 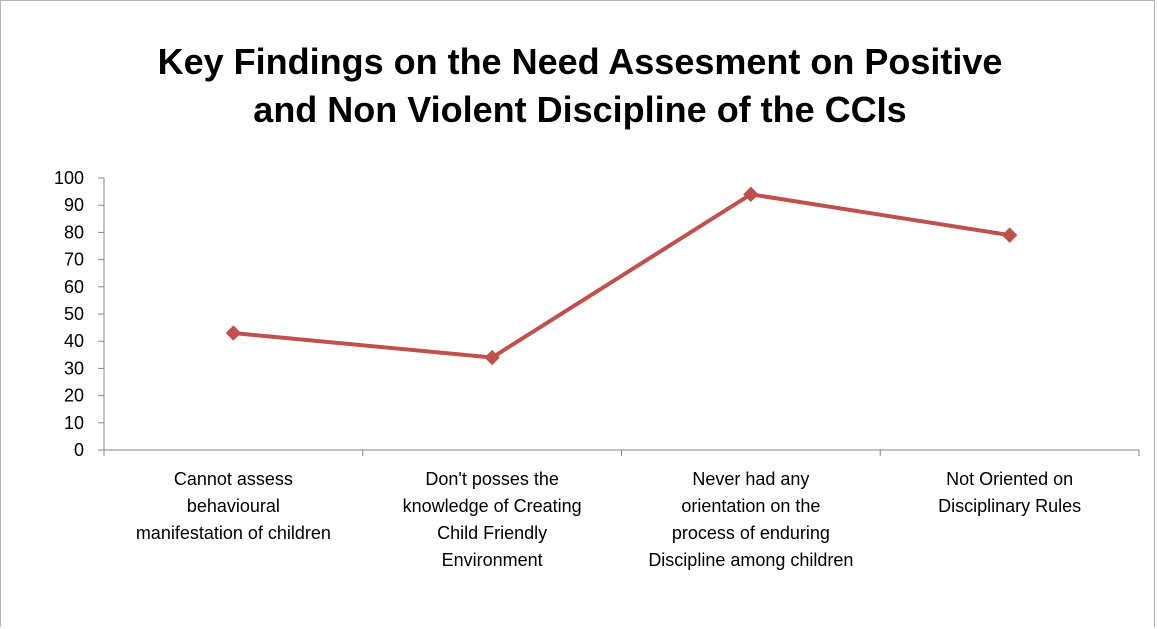 I want to click on y-tick-label: 40, so click(x=74, y=341).